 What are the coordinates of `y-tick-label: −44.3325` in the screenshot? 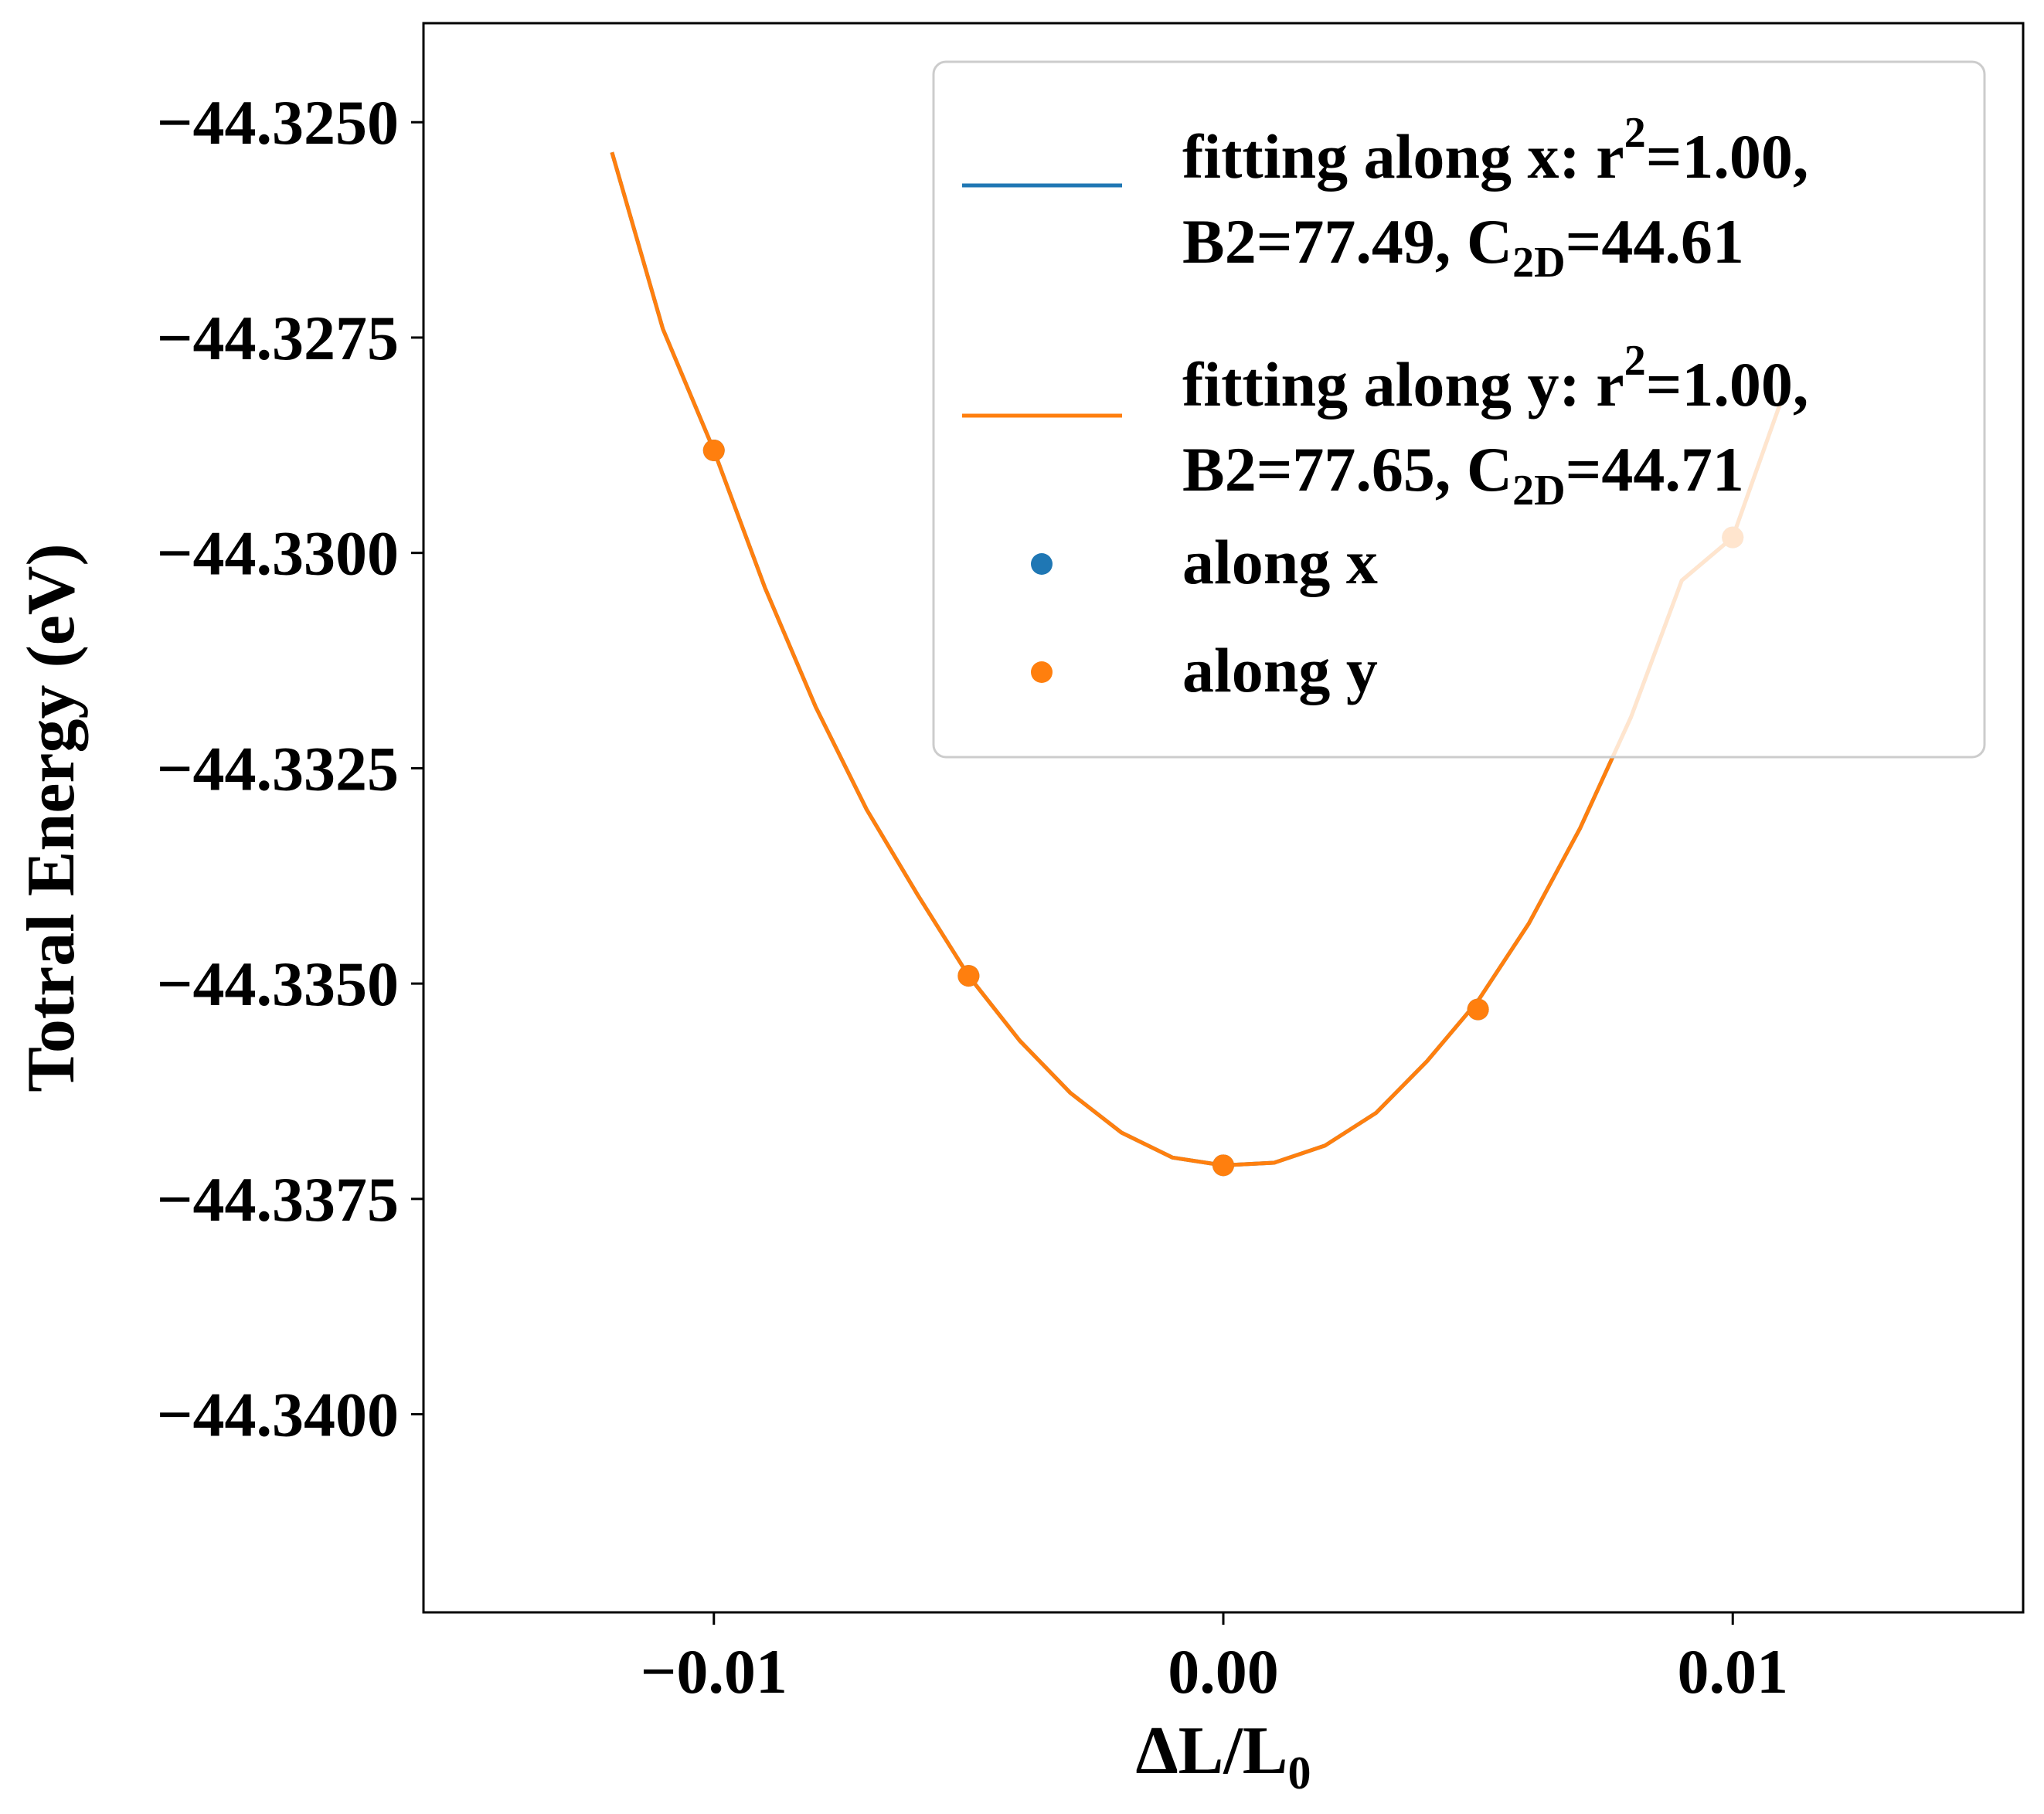 It's located at (278, 768).